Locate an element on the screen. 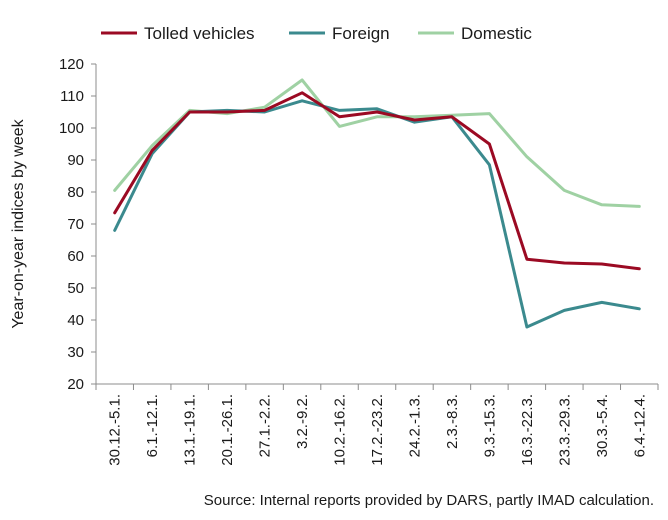 The width and height of the screenshot is (668, 520). y-tick-label: 100 is located at coordinates (71, 128).